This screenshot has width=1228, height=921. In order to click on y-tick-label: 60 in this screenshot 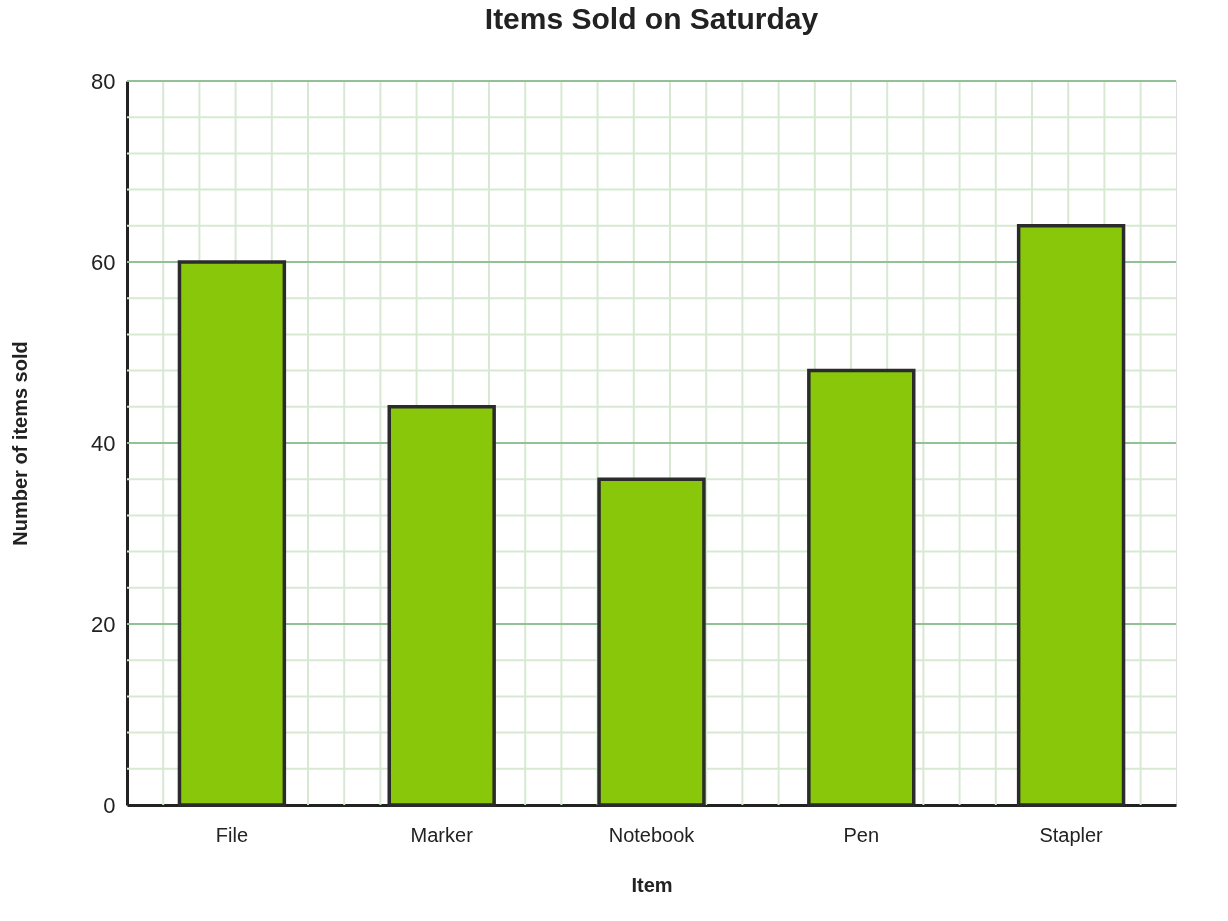, I will do `click(103, 262)`.